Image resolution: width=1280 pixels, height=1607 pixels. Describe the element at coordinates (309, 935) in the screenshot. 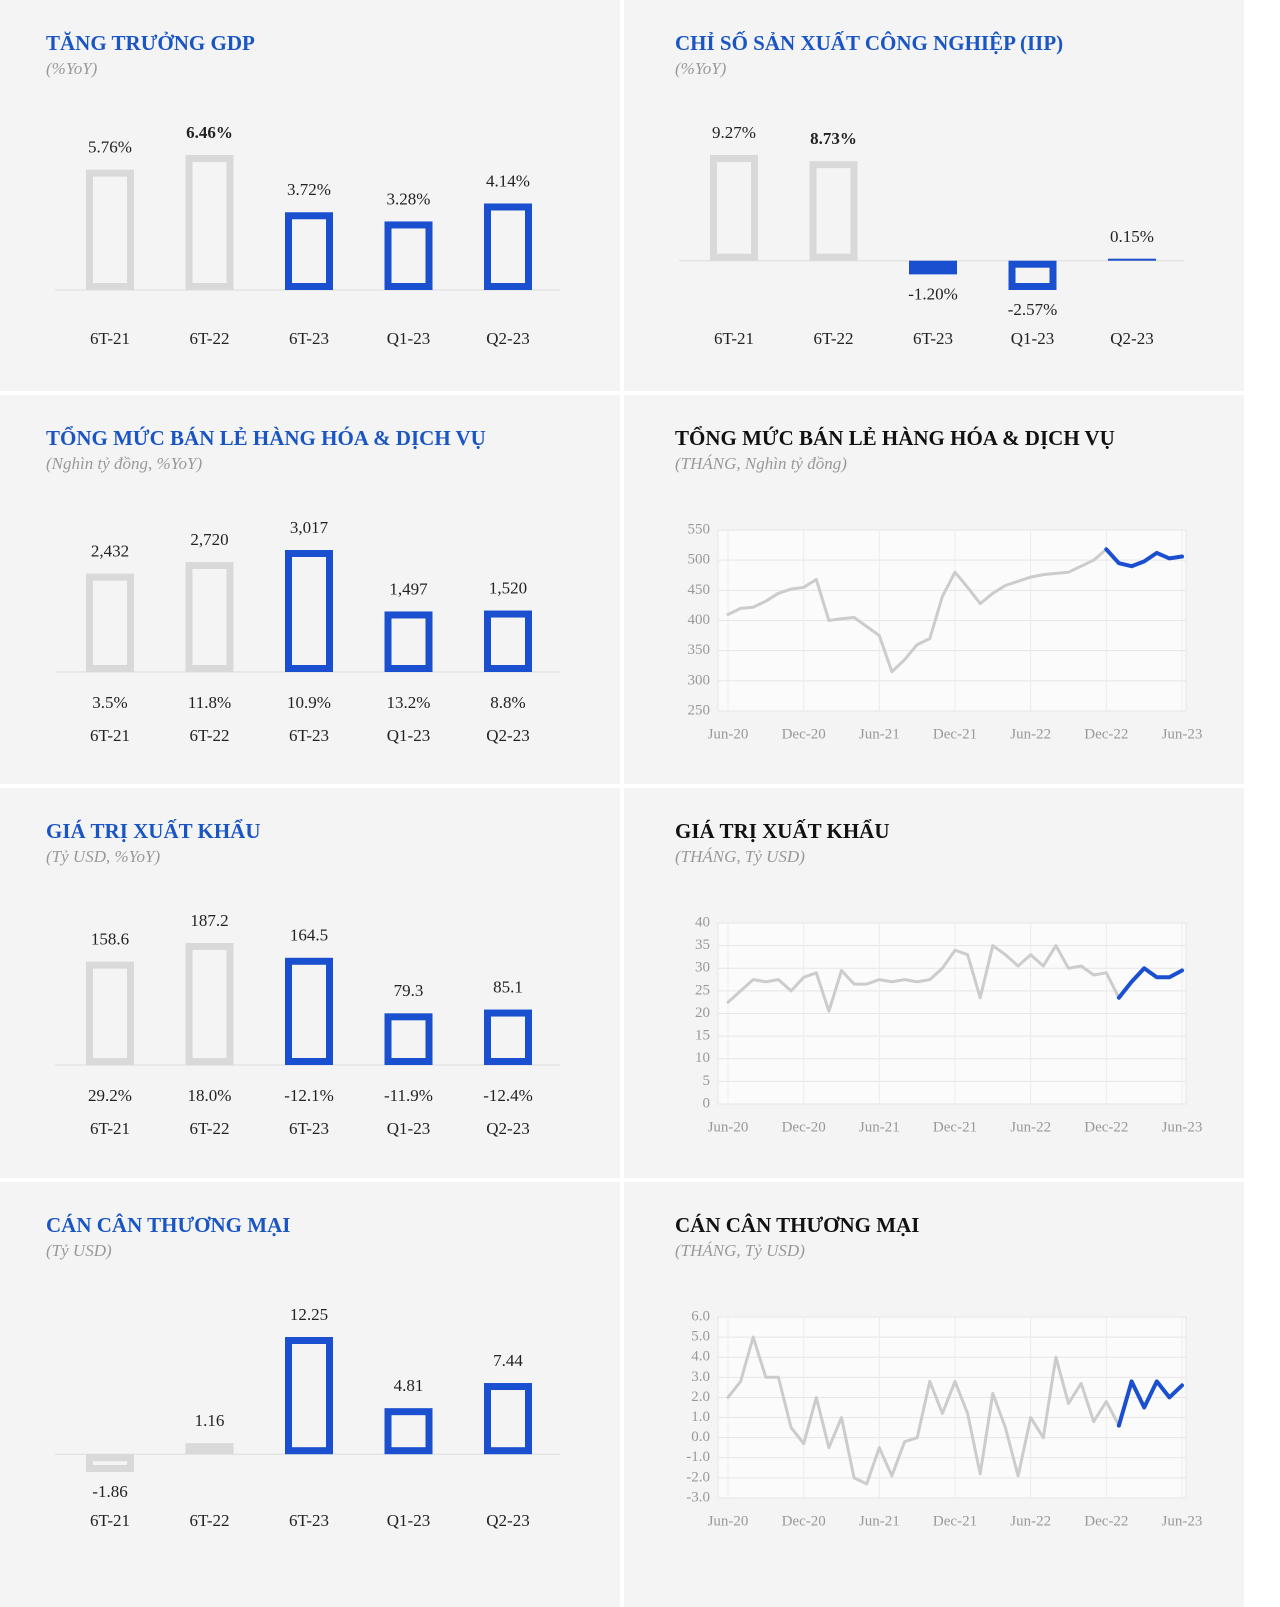

I see `value-label: 164.5` at that location.